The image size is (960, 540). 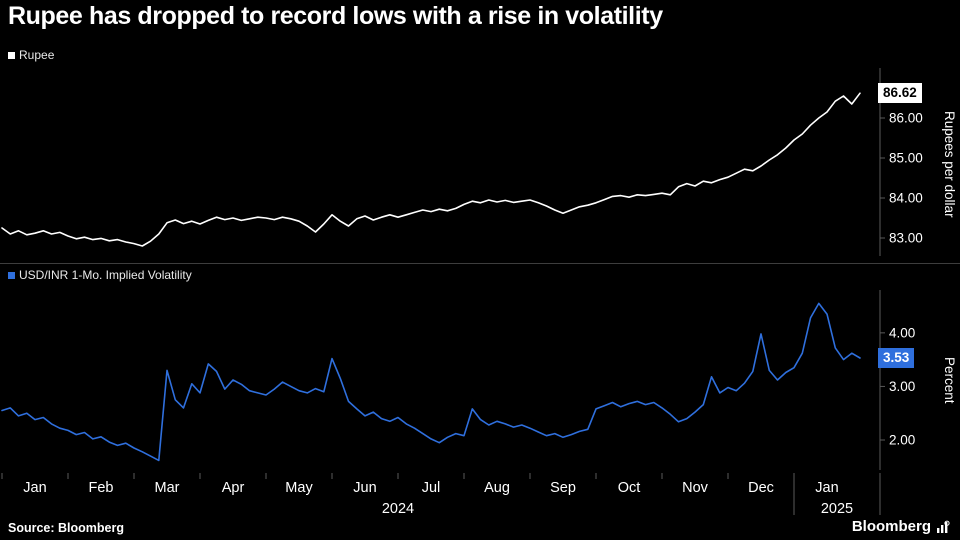 I want to click on x-axis-year-label: 2024, so click(x=398, y=509).